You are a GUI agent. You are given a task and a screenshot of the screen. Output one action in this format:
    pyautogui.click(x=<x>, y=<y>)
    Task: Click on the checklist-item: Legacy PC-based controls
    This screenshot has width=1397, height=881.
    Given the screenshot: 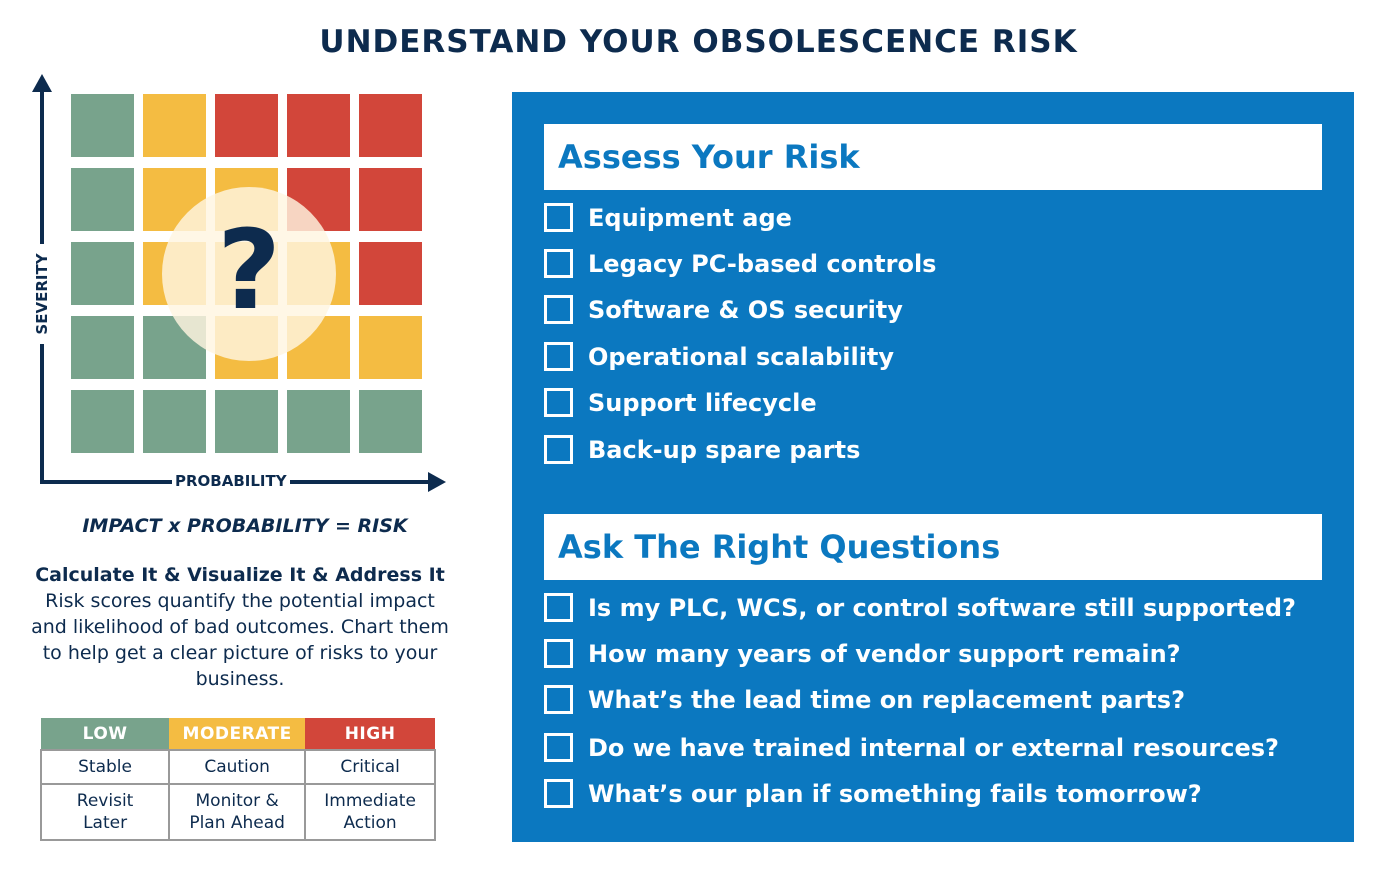 What is the action you would take?
    pyautogui.click(x=740, y=263)
    